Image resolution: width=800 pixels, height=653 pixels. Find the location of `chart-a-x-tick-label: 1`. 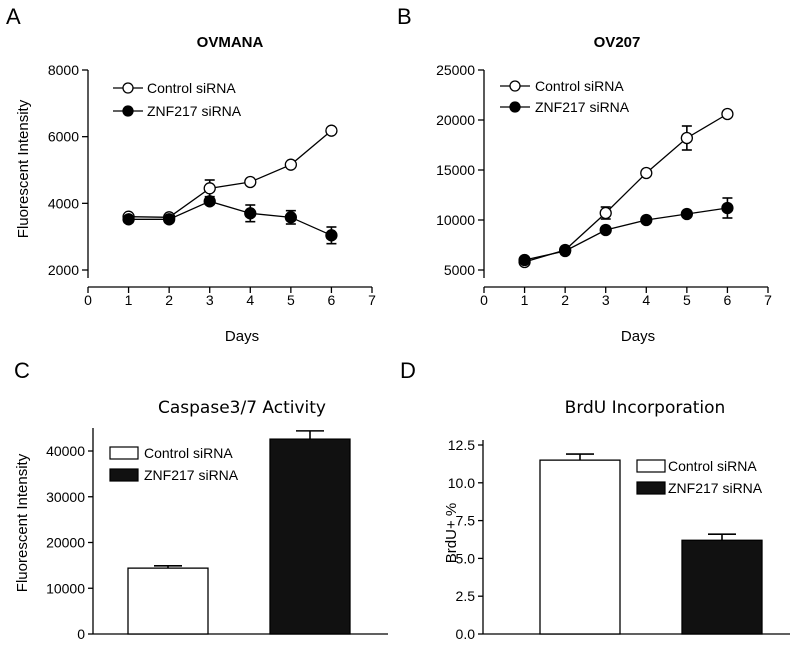

chart-a-x-tick-label: 1 is located at coordinates (129, 300).